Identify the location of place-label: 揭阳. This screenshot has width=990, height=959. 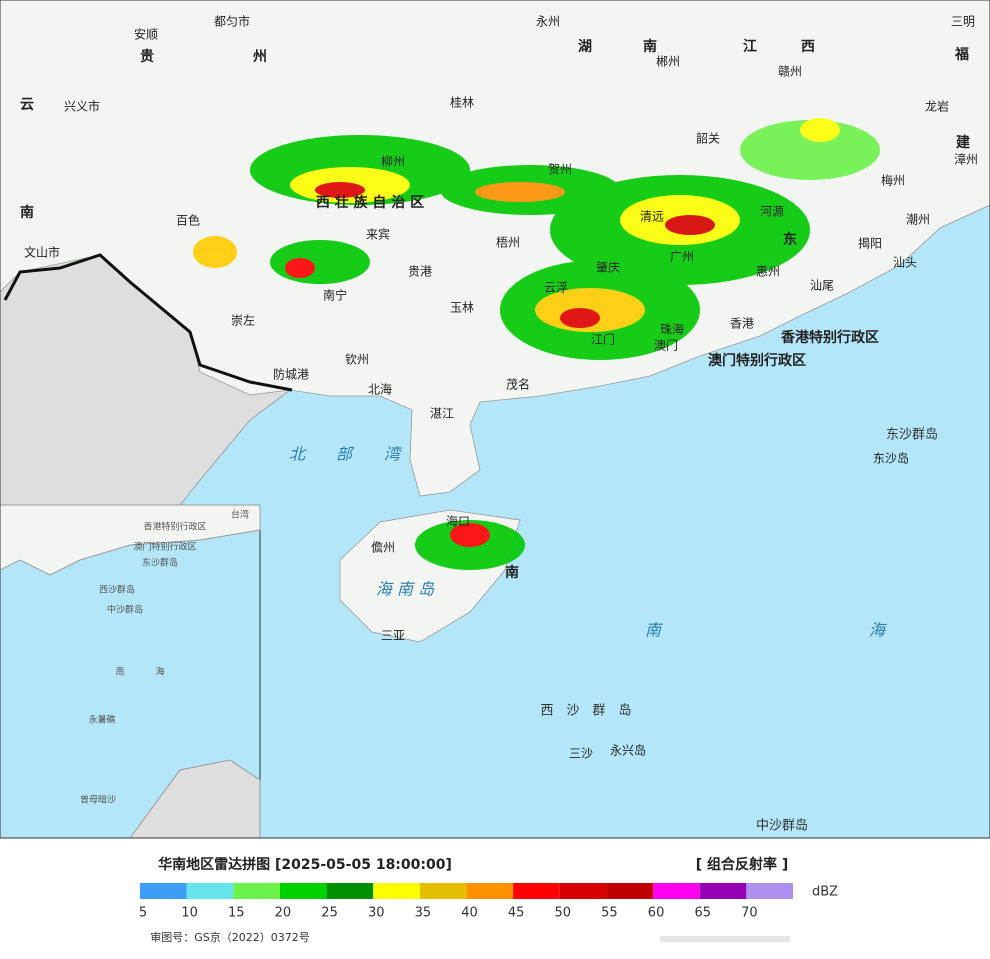
(870, 243).